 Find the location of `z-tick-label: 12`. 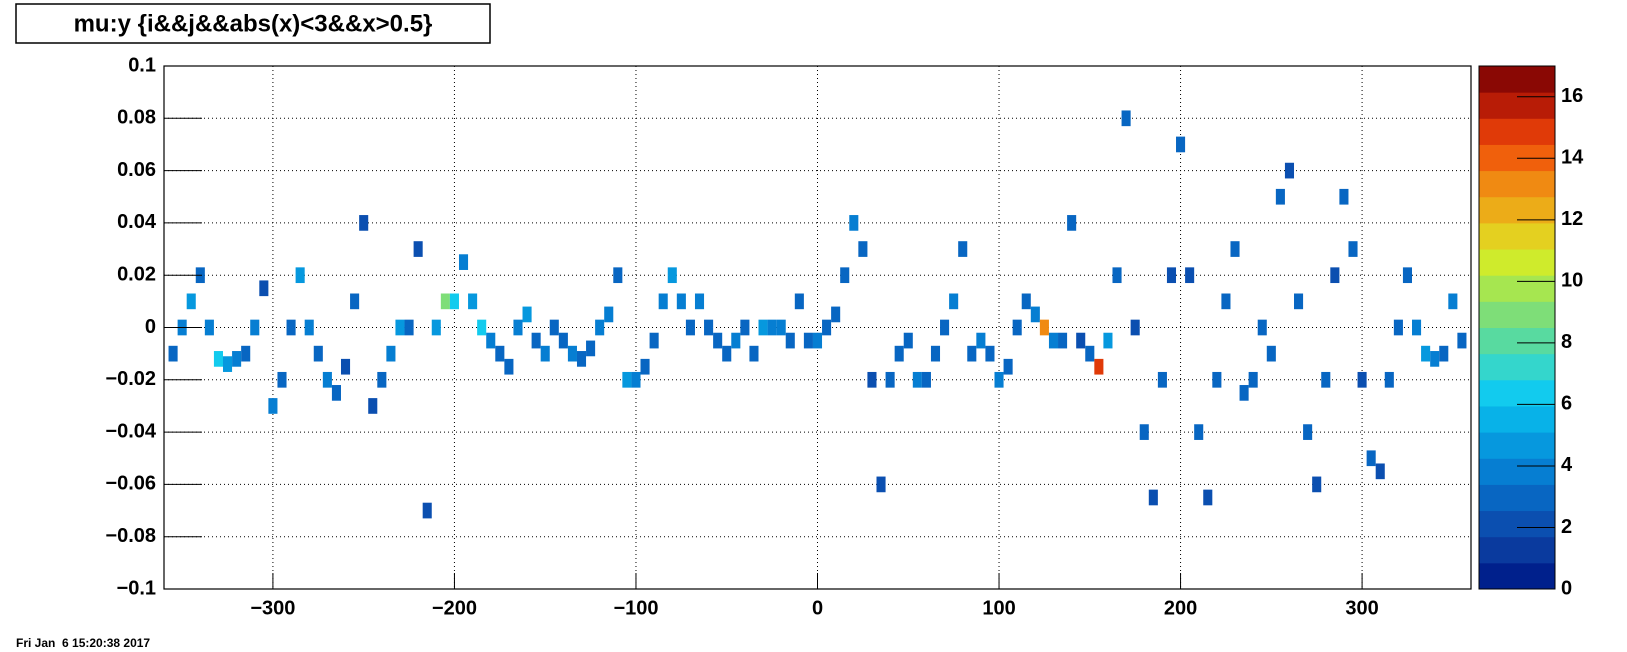

z-tick-label: 12 is located at coordinates (1572, 219).